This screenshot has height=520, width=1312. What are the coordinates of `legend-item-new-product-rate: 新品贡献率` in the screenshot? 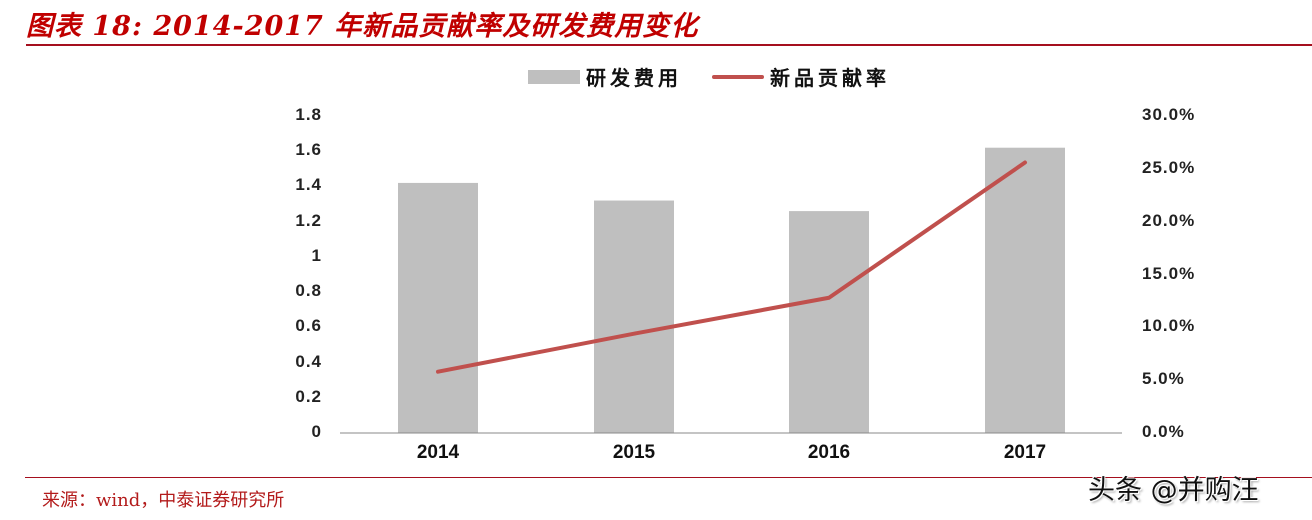 It's located at (801, 76).